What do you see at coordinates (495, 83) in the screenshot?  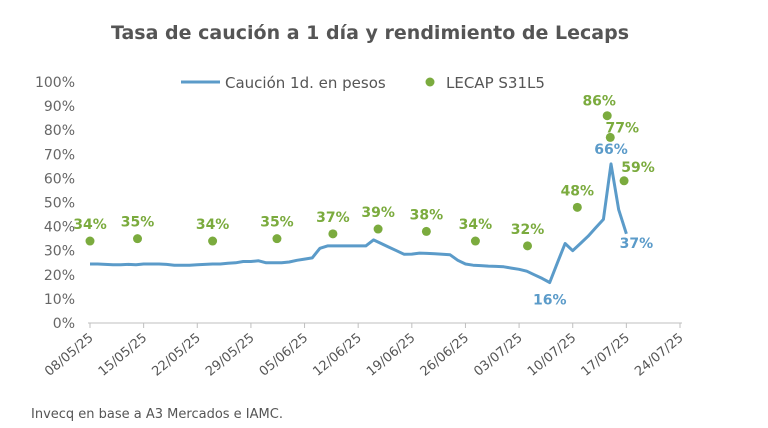 I see `legend-label-lecap: LECAP S31L5` at bounding box center [495, 83].